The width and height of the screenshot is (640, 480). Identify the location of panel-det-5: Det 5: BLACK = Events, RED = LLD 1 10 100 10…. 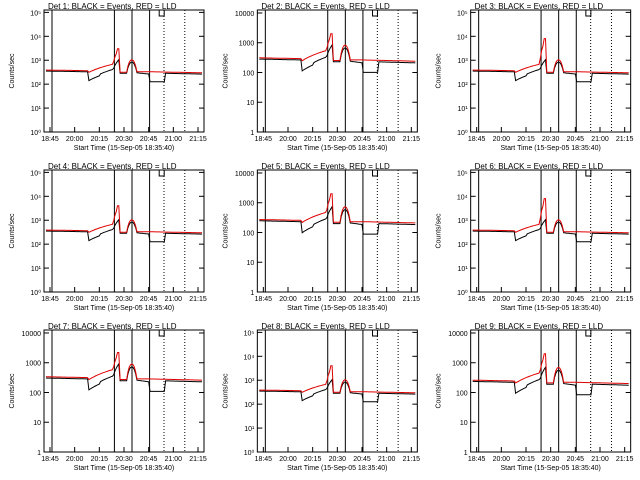
(321, 237).